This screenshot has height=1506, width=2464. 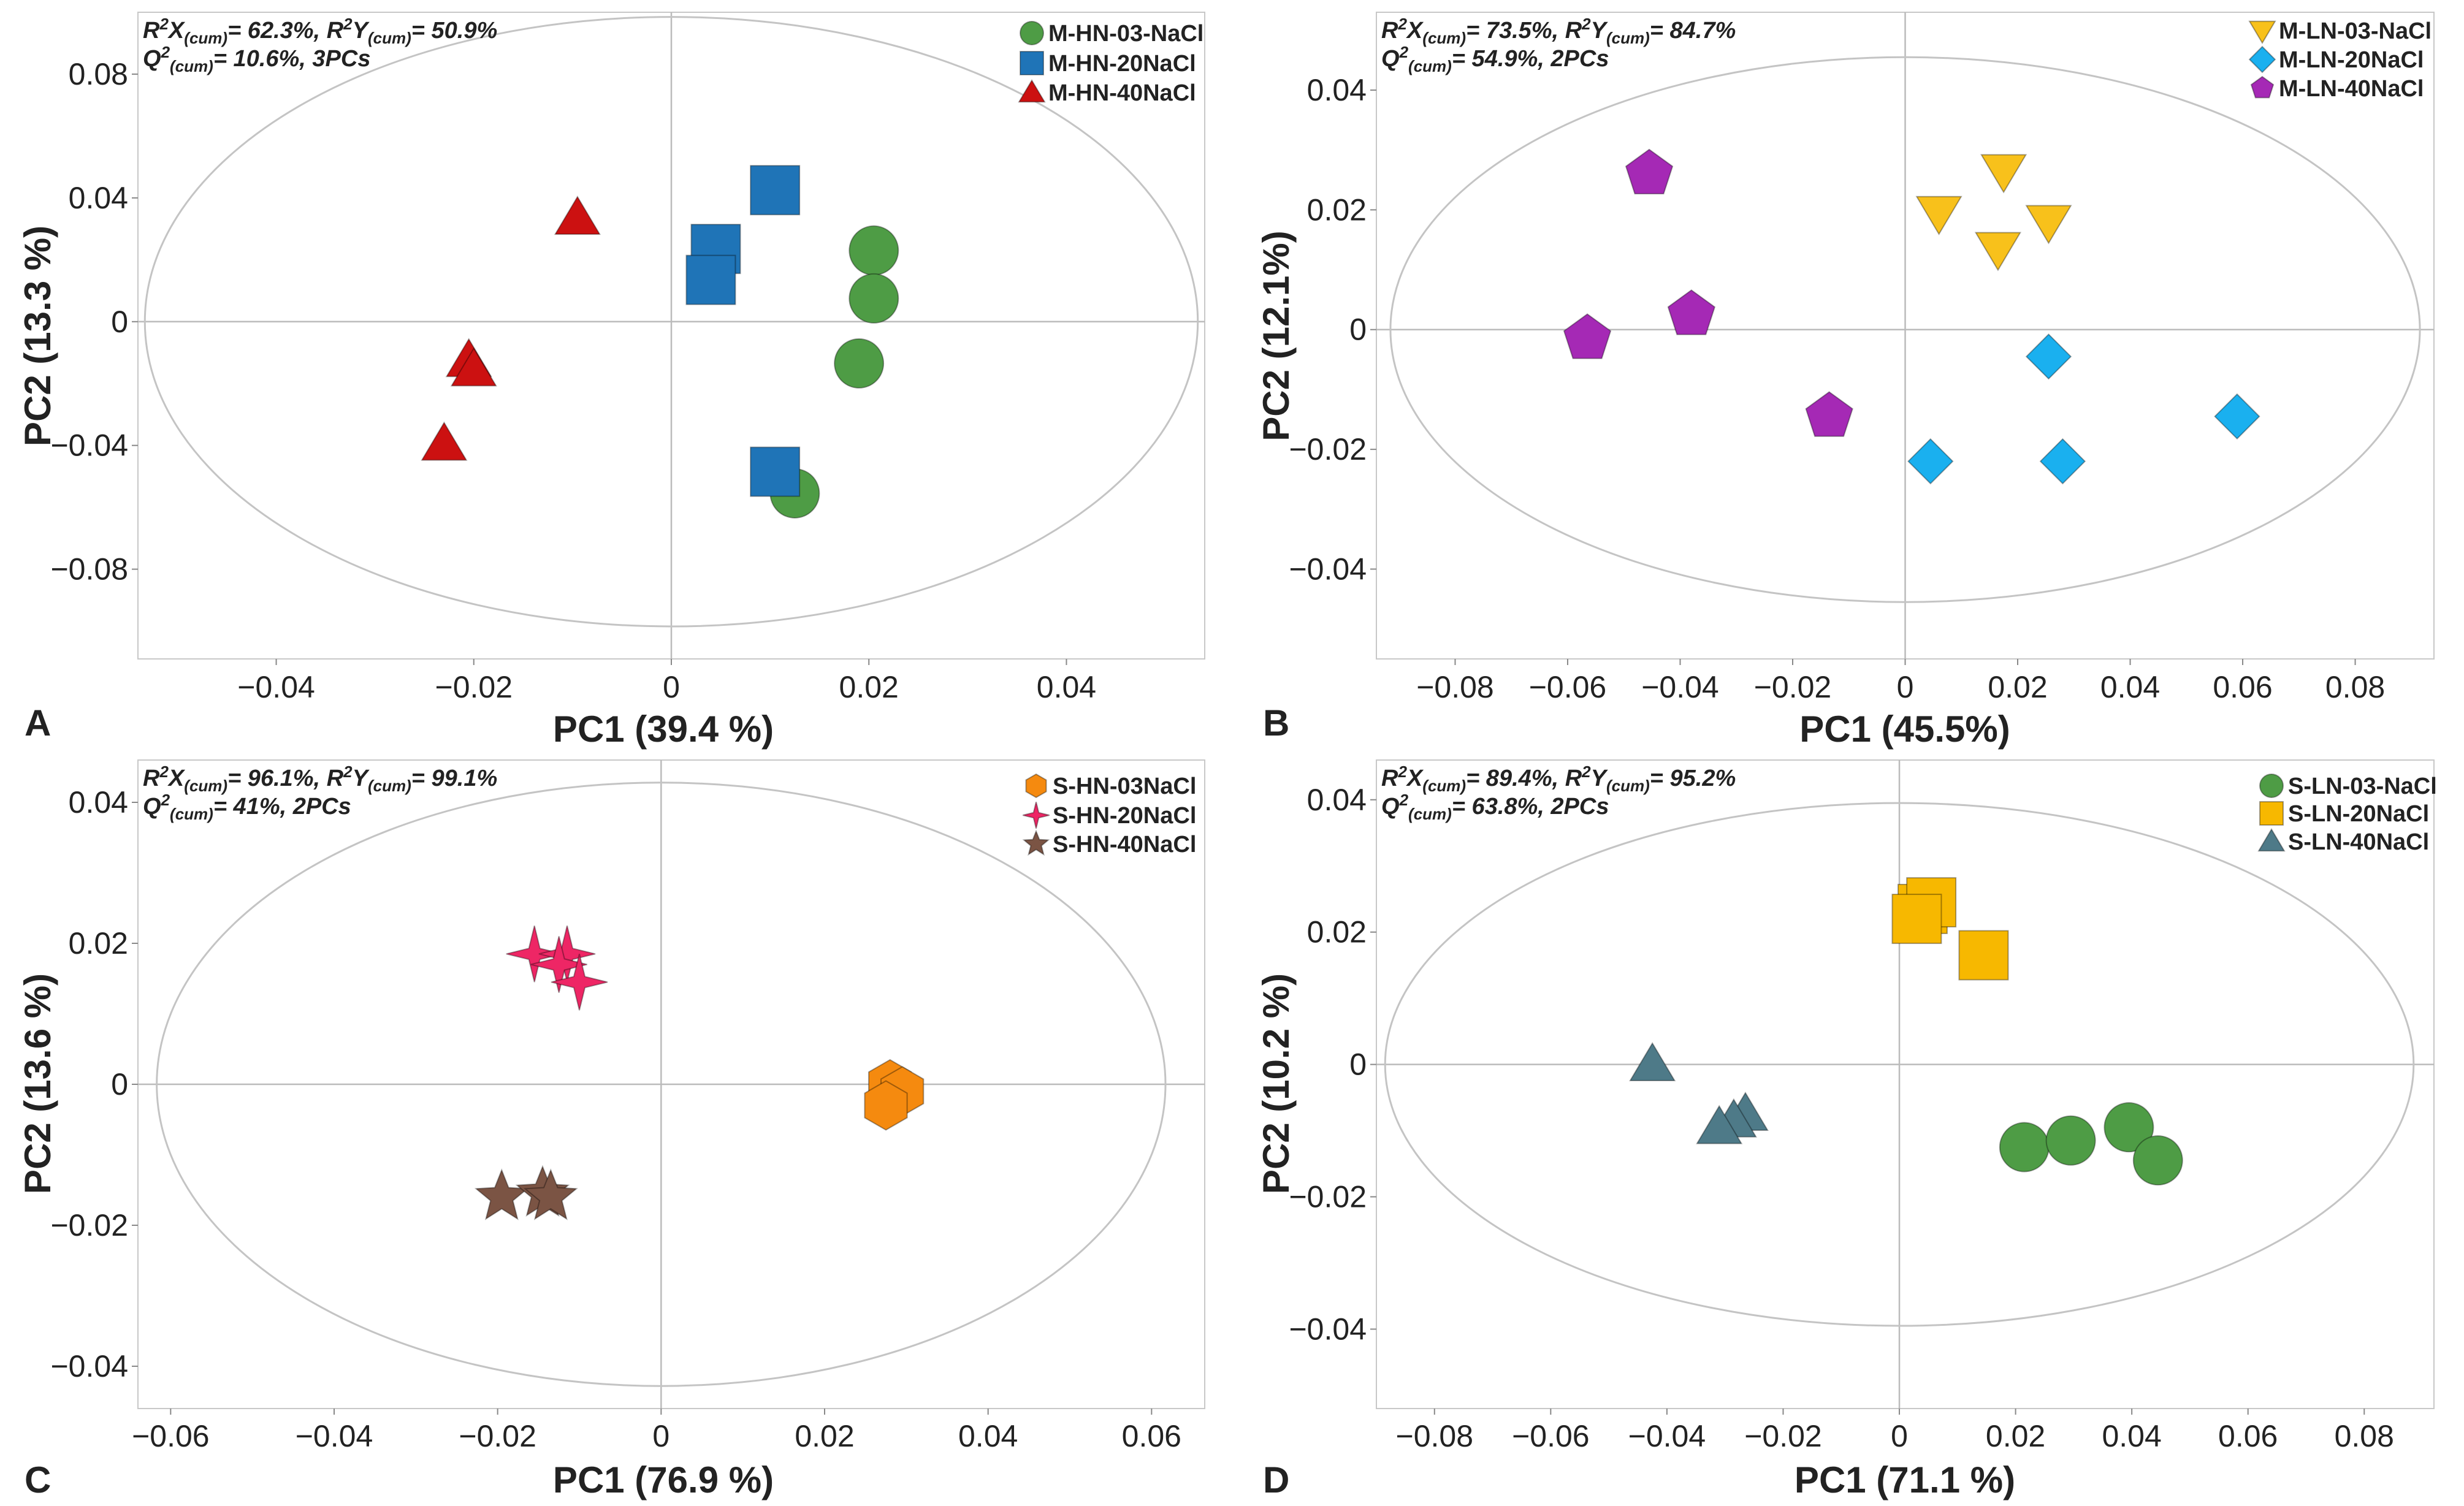 What do you see at coordinates (1276, 723) in the screenshot?
I see `panel-letter: B` at bounding box center [1276, 723].